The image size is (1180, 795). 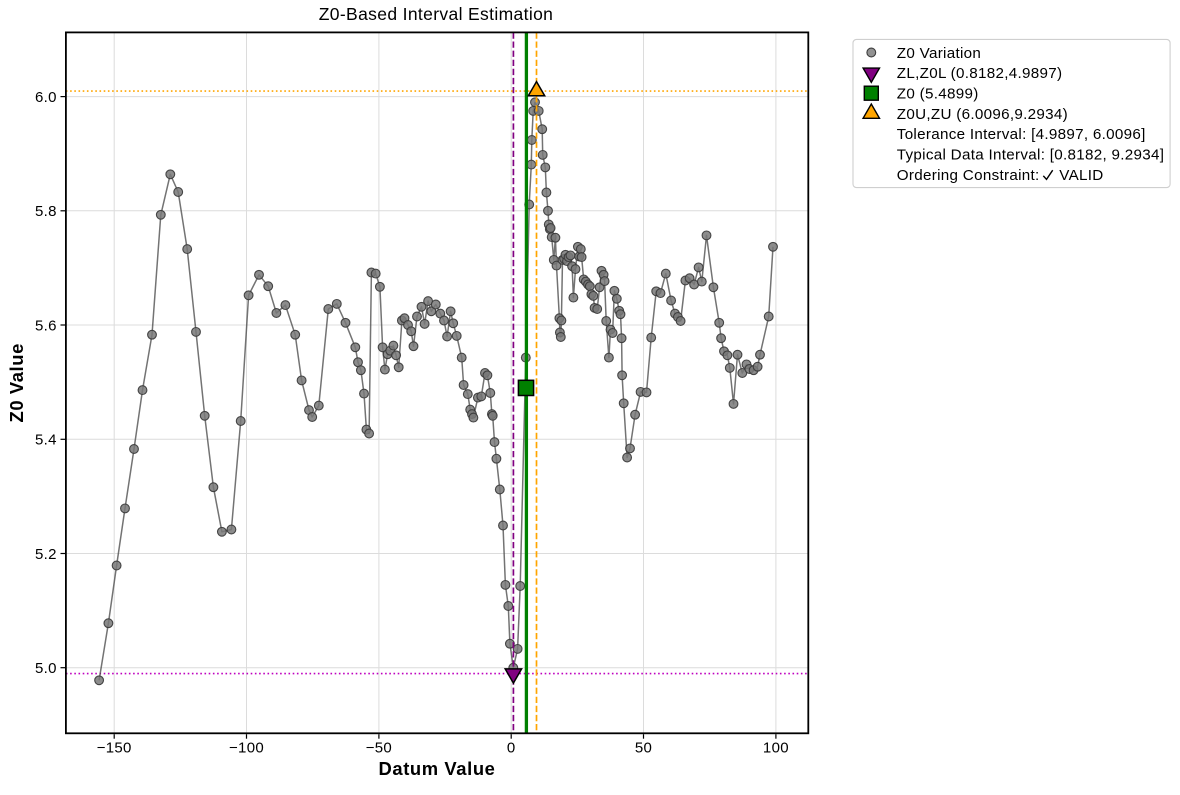 What do you see at coordinates (46, 554) in the screenshot?
I see `svg-text: 5.2` at bounding box center [46, 554].